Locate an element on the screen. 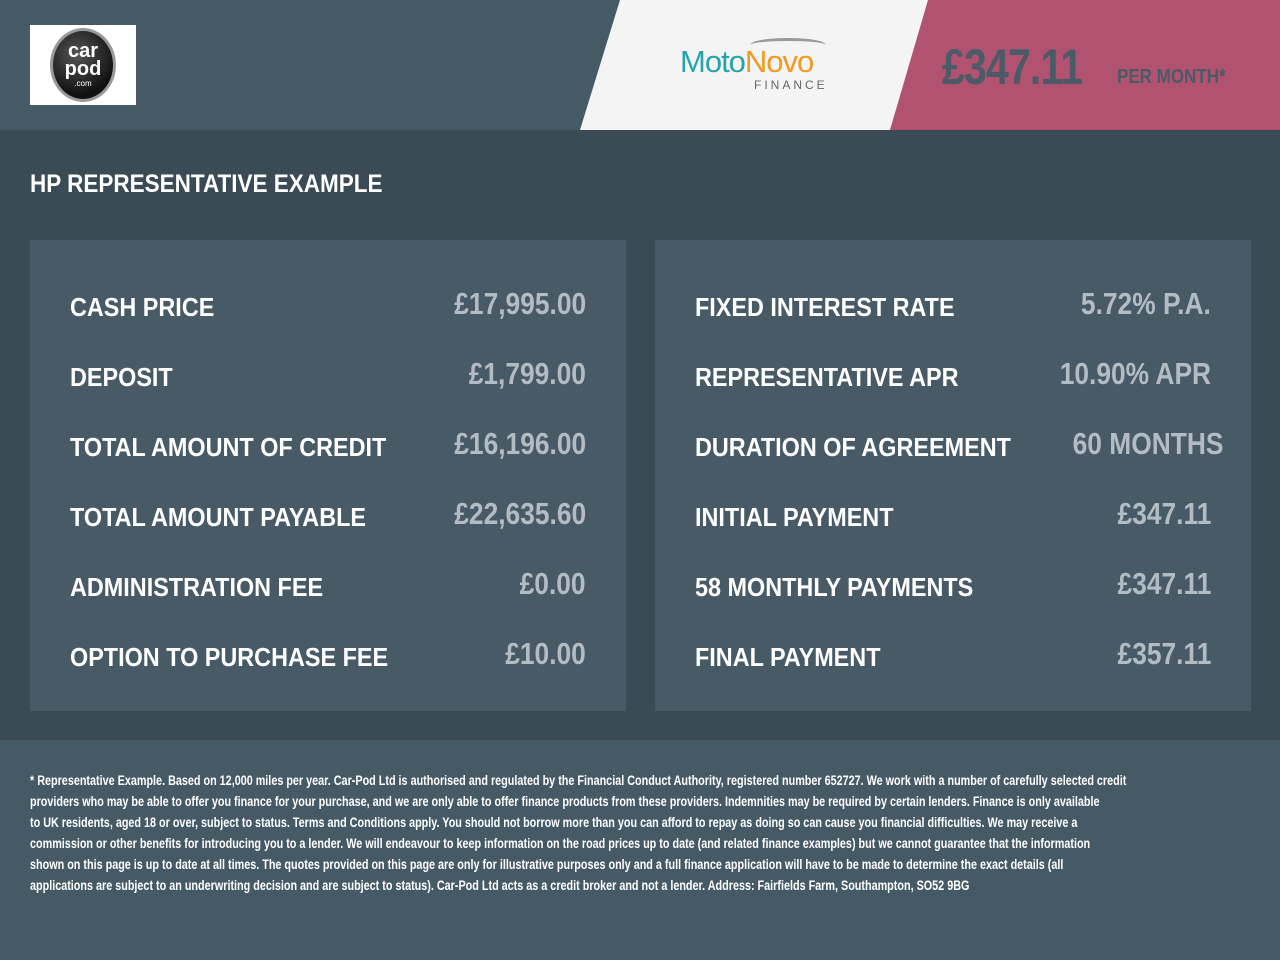  motonovo-logo: MotoNovo FINANCE is located at coordinates (755, 65).